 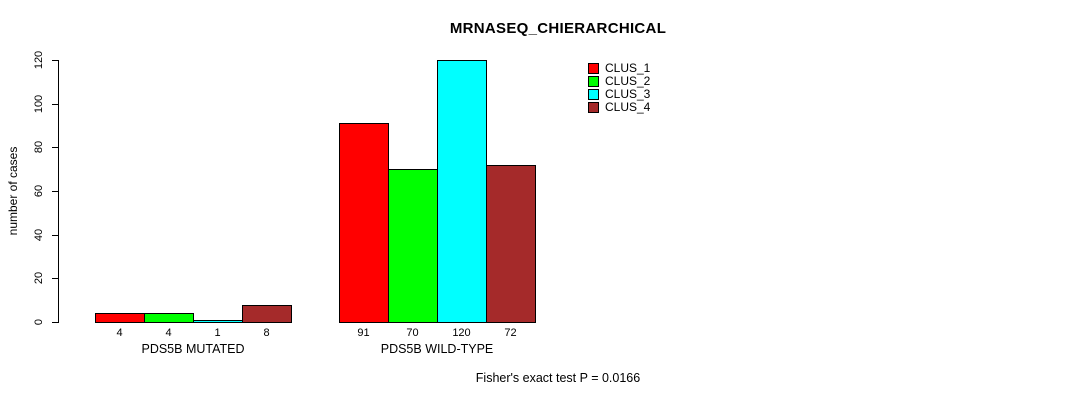 I want to click on stats-footnote: Fisher's exact test P = 0.0166, so click(x=558, y=378).